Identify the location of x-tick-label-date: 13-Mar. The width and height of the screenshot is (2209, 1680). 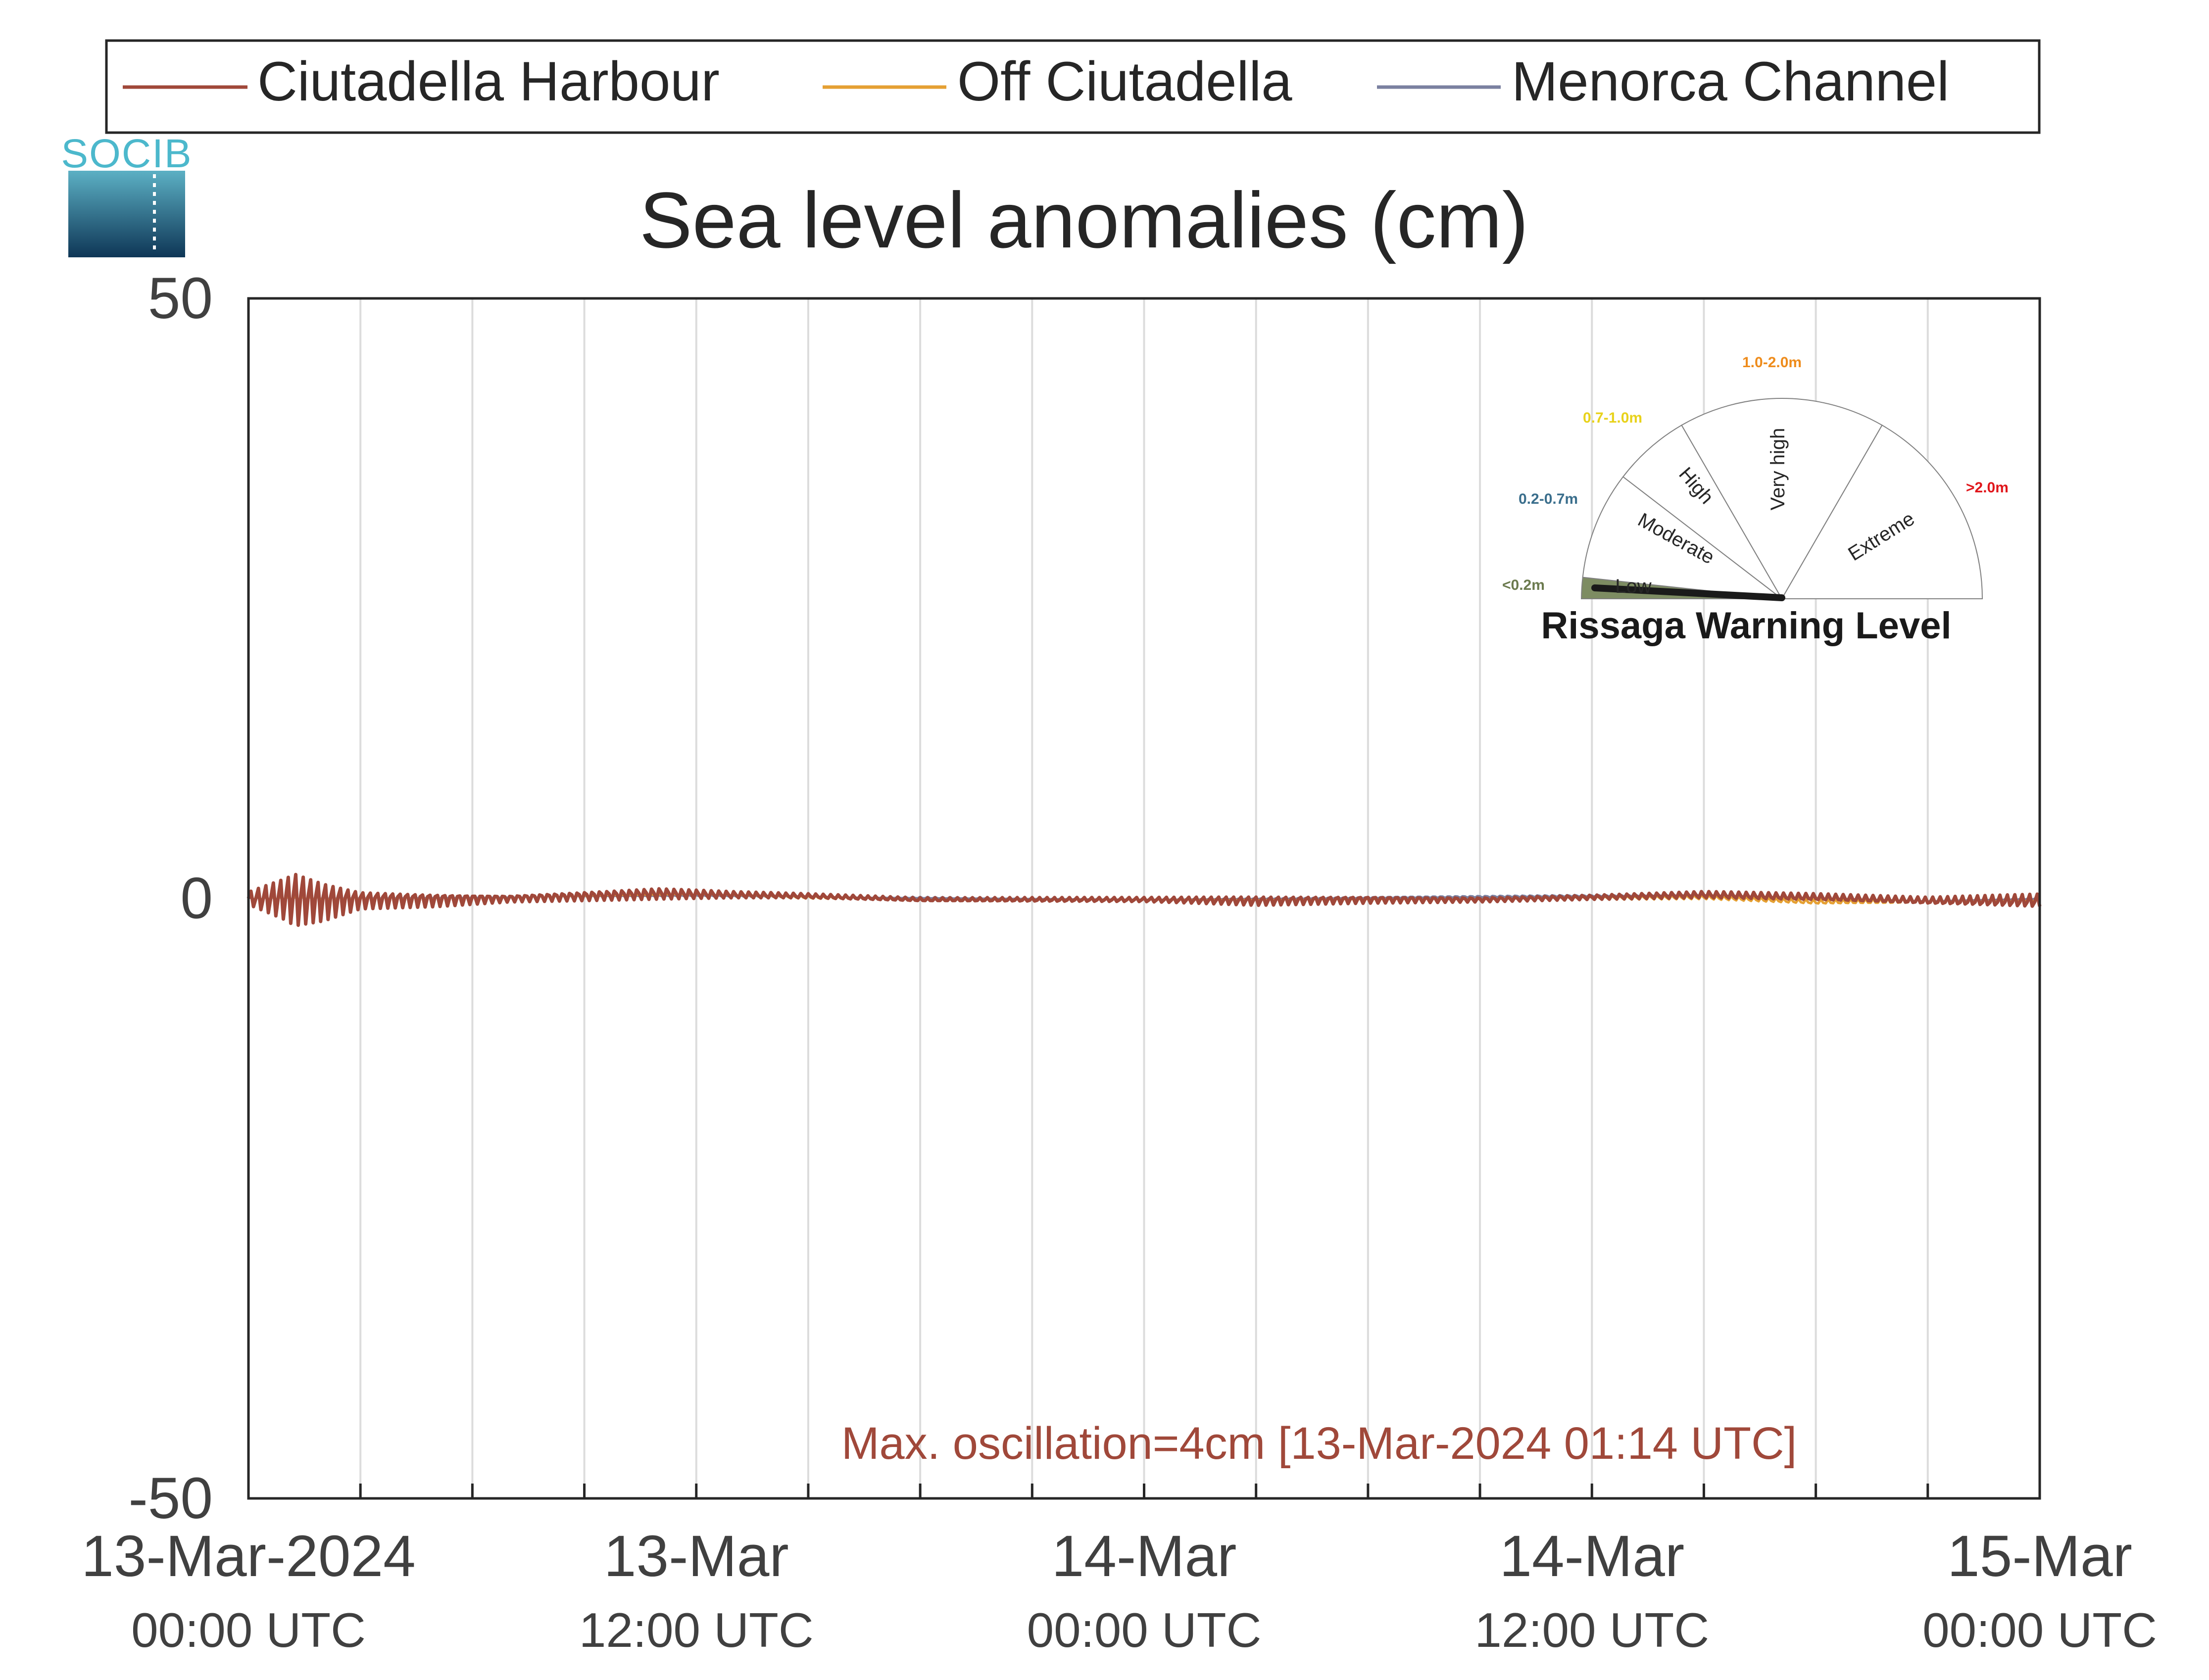
(696, 1557).